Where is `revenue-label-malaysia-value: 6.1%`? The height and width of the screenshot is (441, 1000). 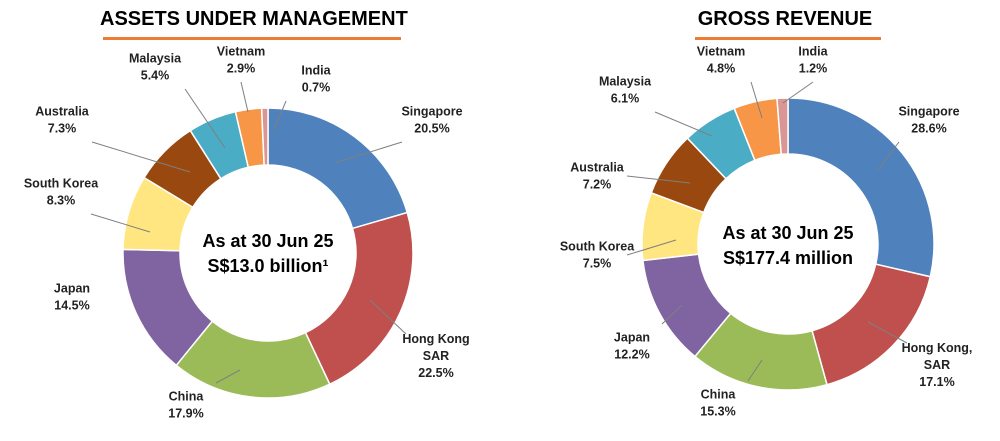
revenue-label-malaysia-value: 6.1% is located at coordinates (625, 99).